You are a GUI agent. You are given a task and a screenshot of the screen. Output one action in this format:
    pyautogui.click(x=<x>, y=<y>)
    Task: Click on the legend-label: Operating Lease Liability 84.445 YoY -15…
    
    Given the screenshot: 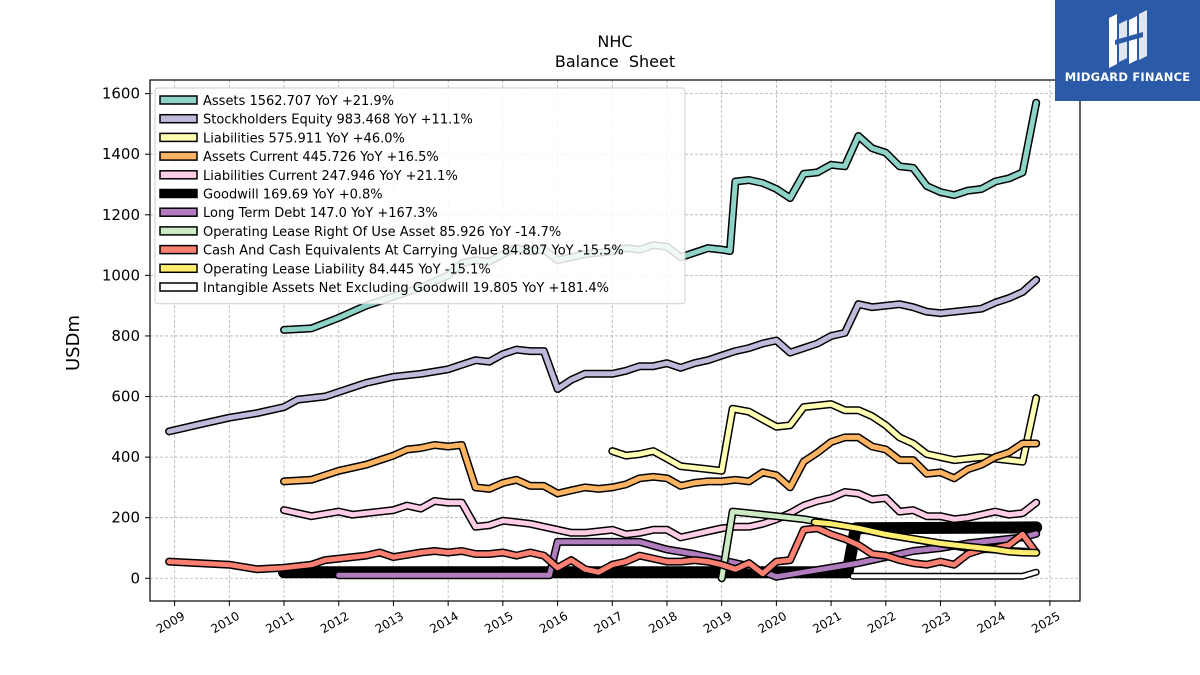 What is the action you would take?
    pyautogui.click(x=347, y=269)
    